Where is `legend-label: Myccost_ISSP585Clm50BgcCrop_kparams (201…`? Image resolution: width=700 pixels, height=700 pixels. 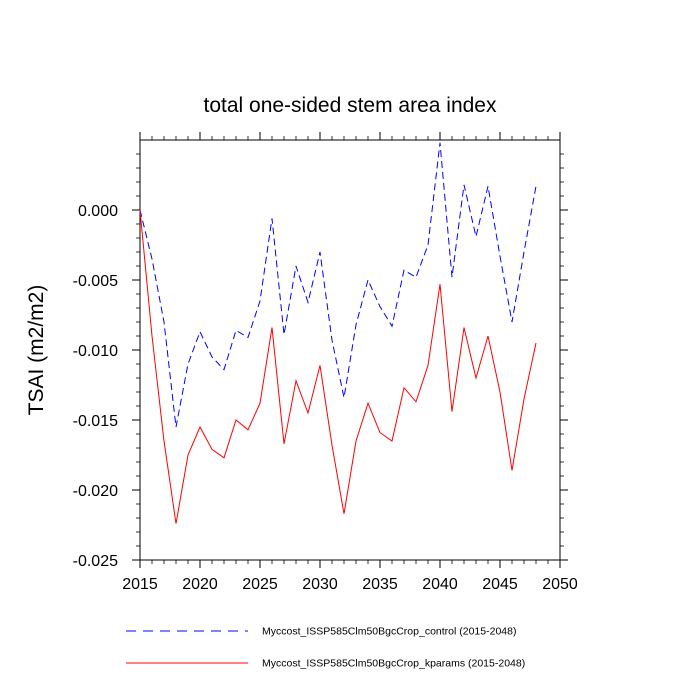
legend-label: Myccost_ISSP585Clm50BgcCrop_kparams (201… is located at coordinates (393, 664).